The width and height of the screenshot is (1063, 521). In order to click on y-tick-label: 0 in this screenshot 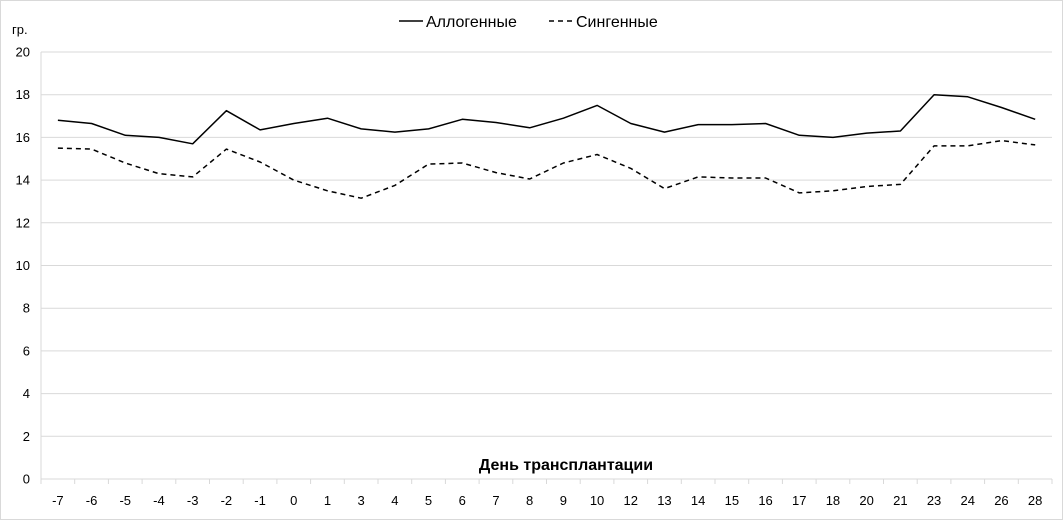, I will do `click(26, 479)`.